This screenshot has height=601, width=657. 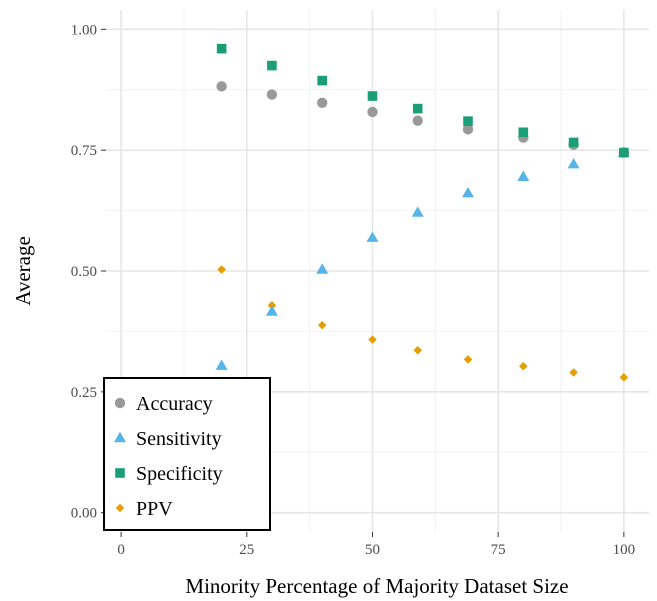 I want to click on x-axis-ticks: 0 25 50 75 100, so click(x=376, y=545).